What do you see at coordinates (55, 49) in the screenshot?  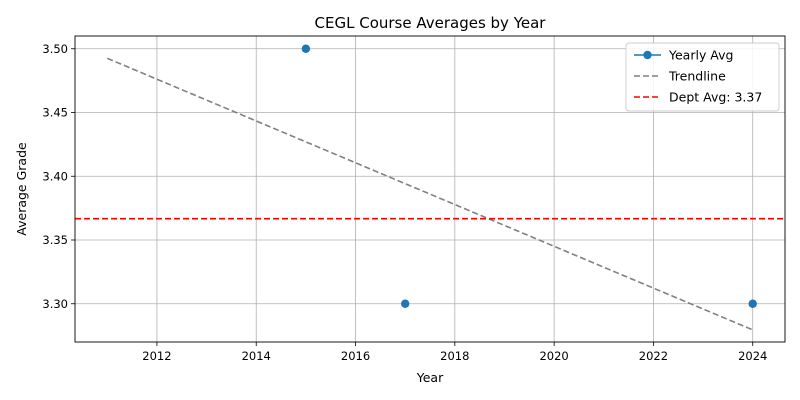 I see `y-tick-label: 3.50` at bounding box center [55, 49].